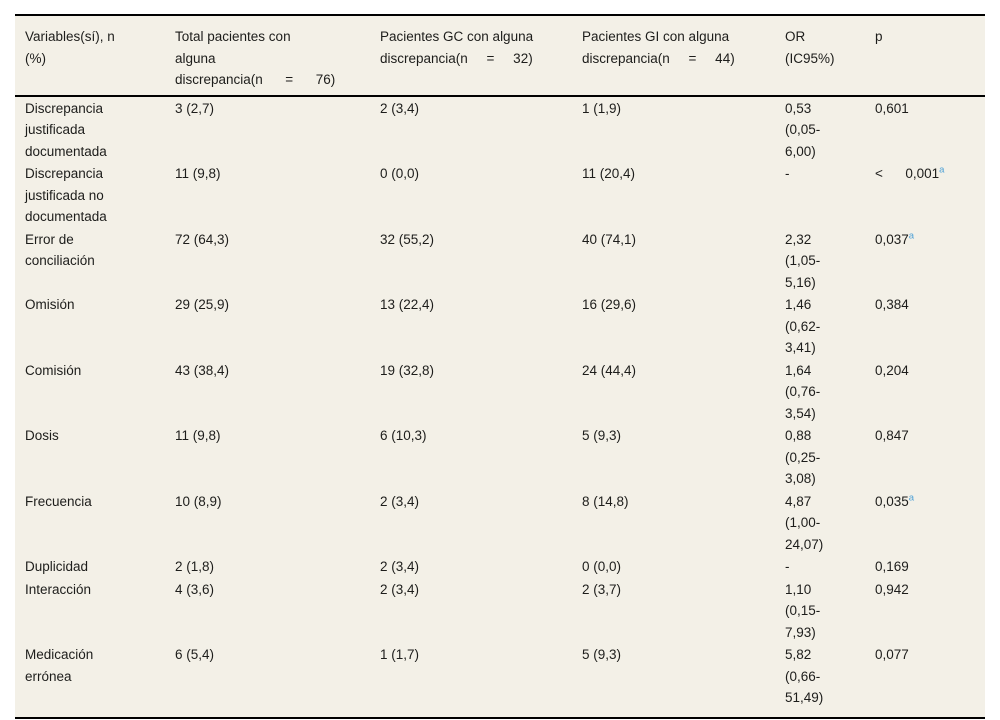 The image size is (1000, 720). What do you see at coordinates (400, 654) in the screenshot?
I see `cell-gc: 1 (1,7)` at bounding box center [400, 654].